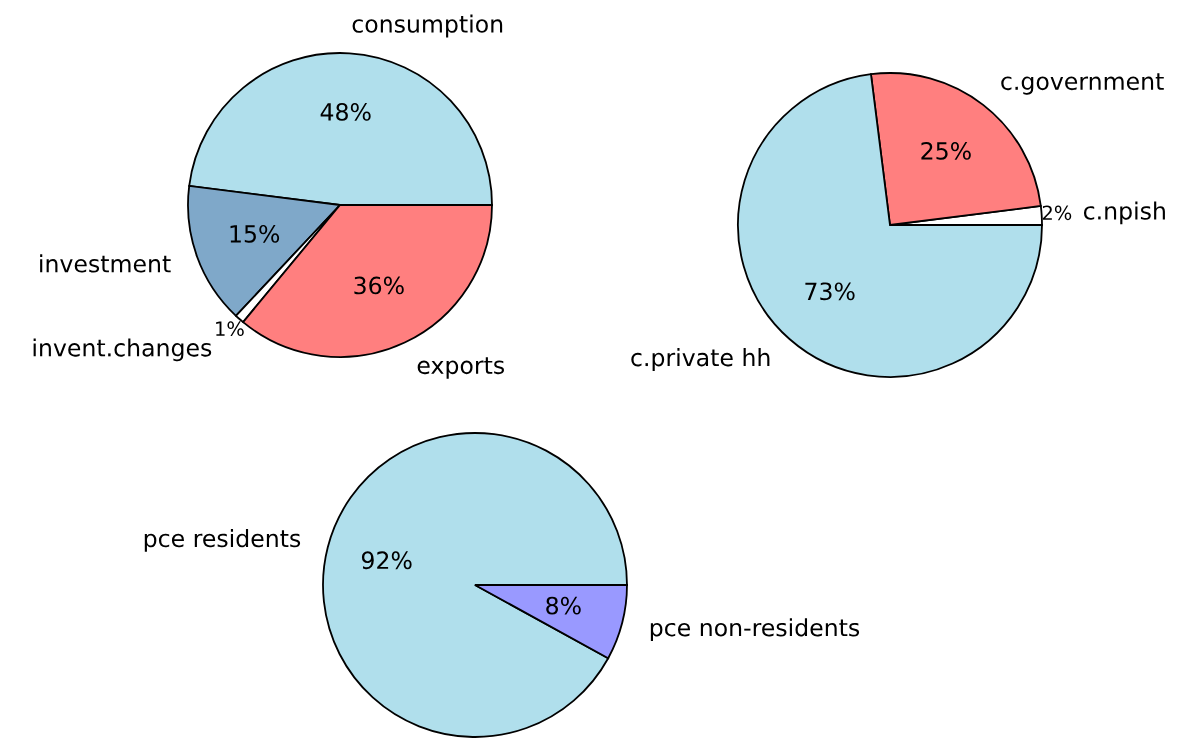  What do you see at coordinates (427, 26) in the screenshot?
I see `slice-label: consumption` at bounding box center [427, 26].